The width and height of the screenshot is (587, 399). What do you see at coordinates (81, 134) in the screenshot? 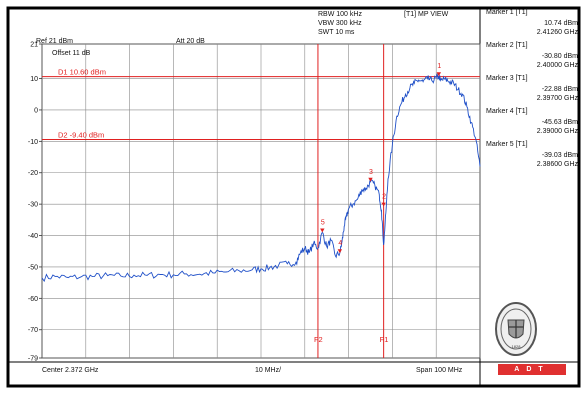
I see `display-line-label-2: D2 -9.40 dBm` at bounding box center [81, 134].